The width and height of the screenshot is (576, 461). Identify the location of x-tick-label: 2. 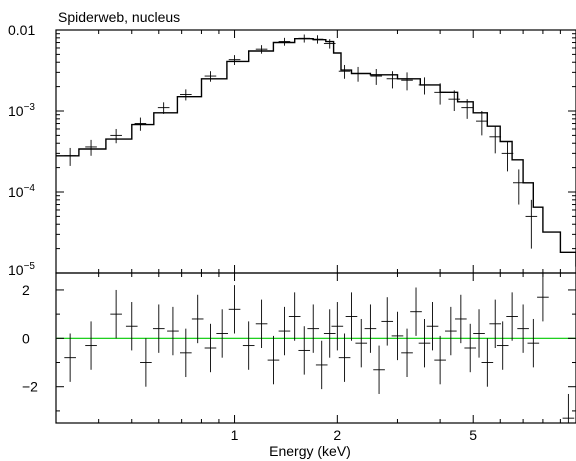
(337, 435).